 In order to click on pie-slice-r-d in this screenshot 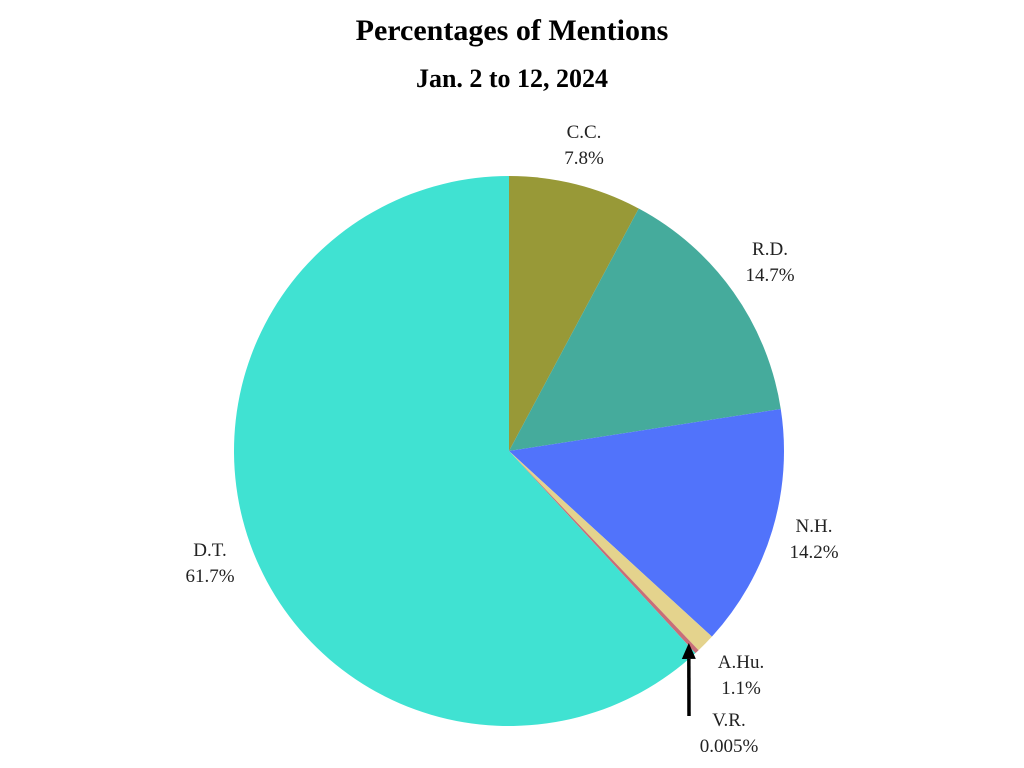, I will do `click(645, 329)`.